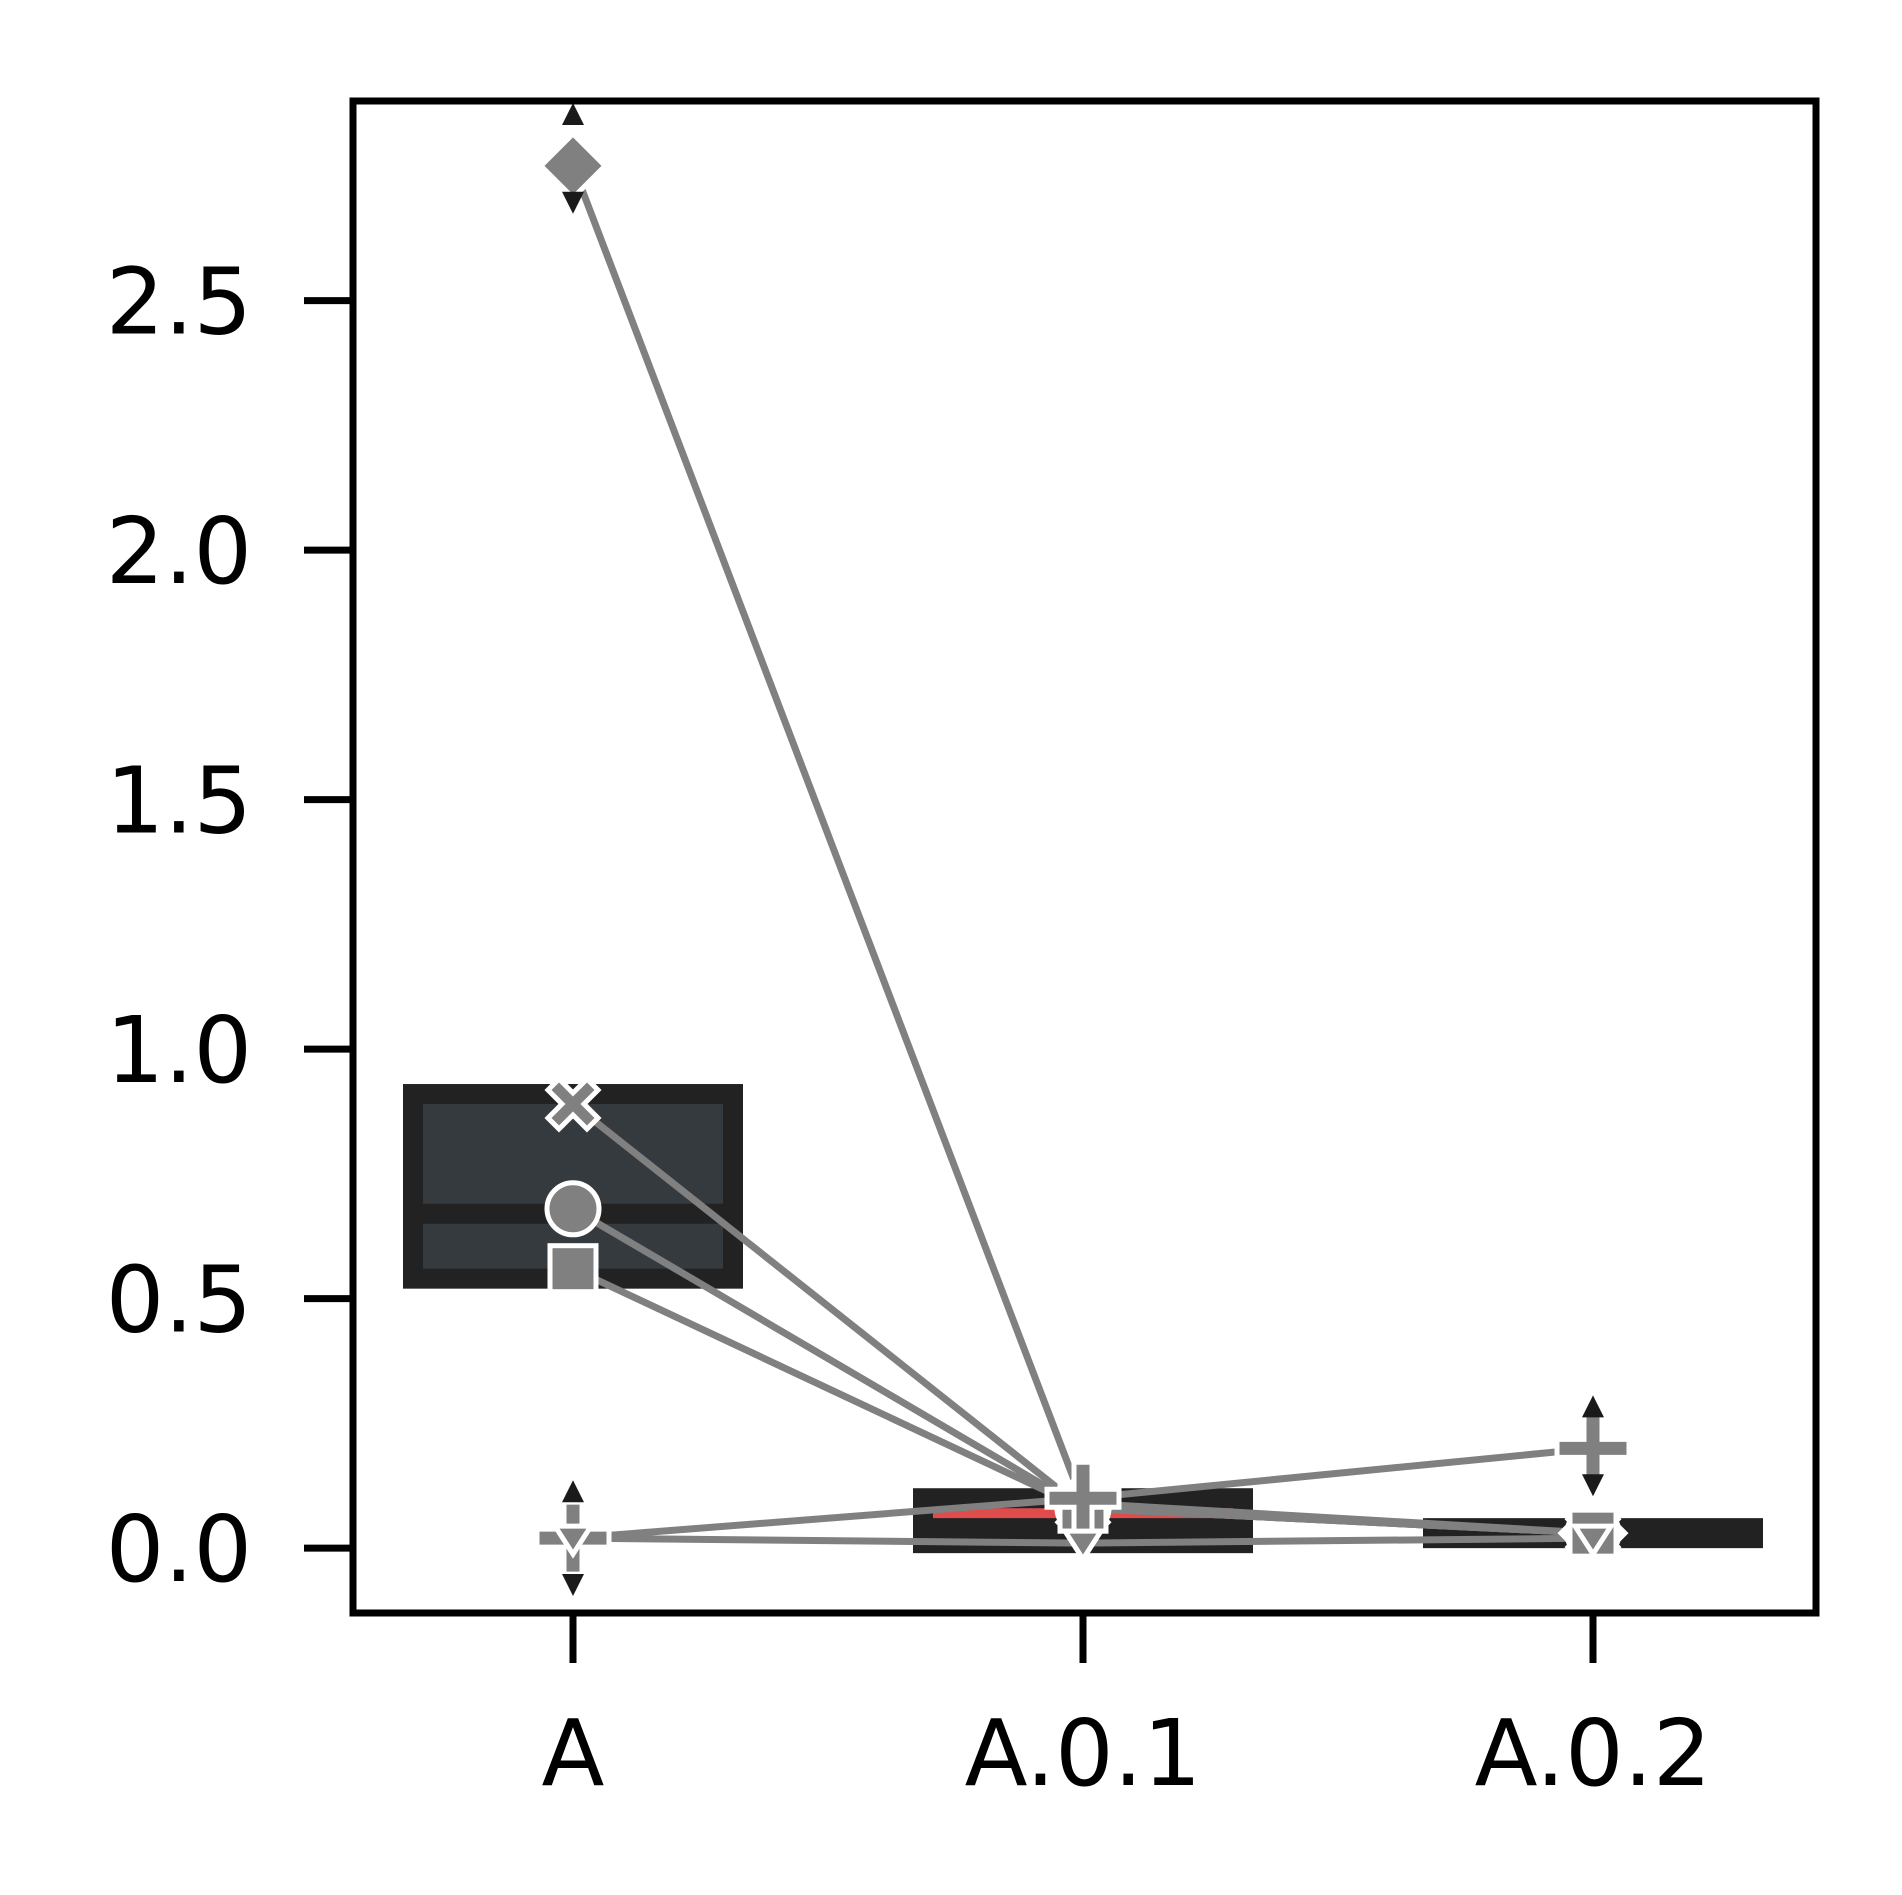  What do you see at coordinates (573, 1753) in the screenshot?
I see `x-tick-label-0: A` at bounding box center [573, 1753].